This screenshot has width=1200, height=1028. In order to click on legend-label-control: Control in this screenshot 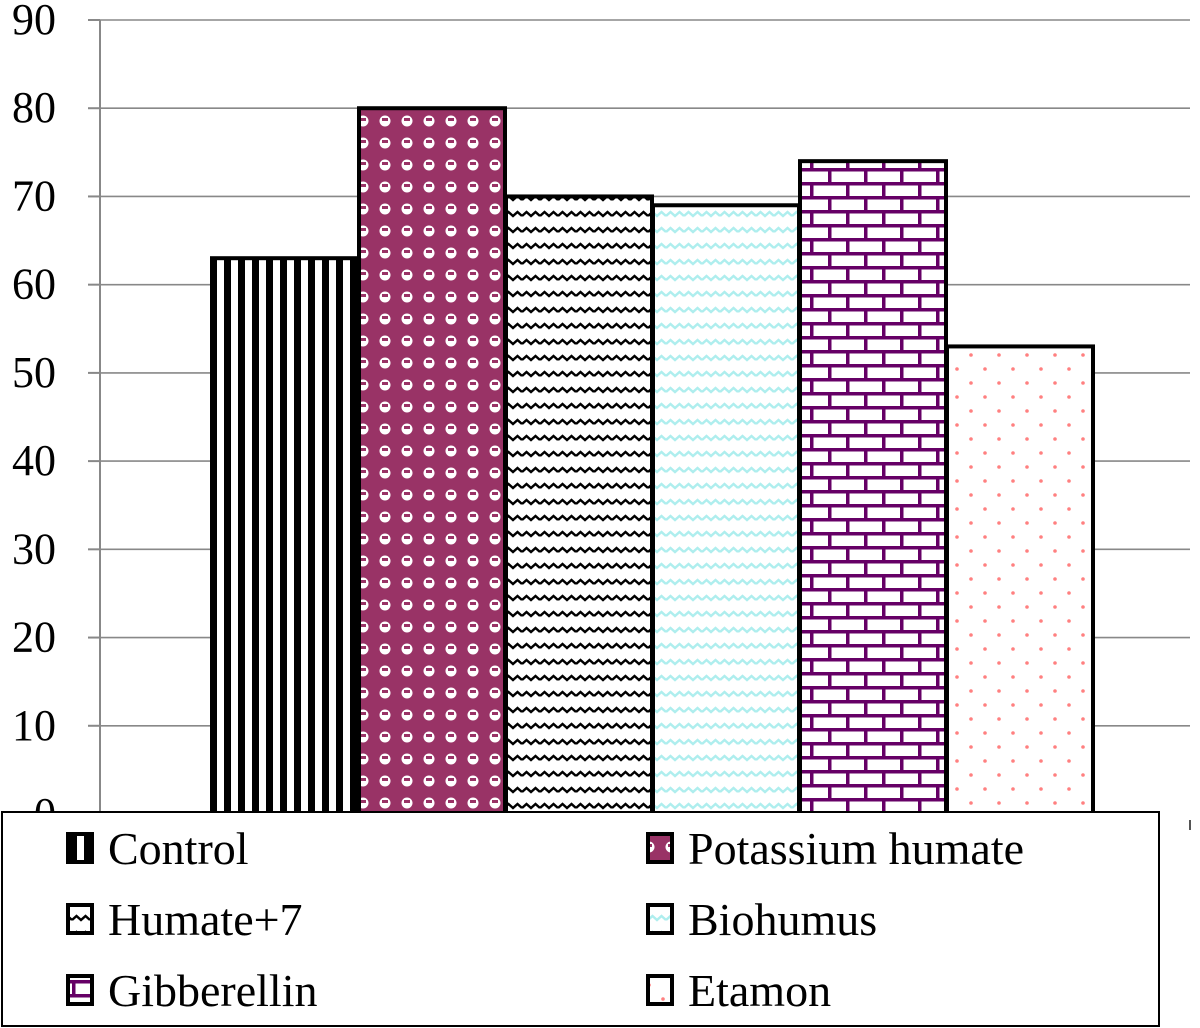, I will do `click(178, 848)`.